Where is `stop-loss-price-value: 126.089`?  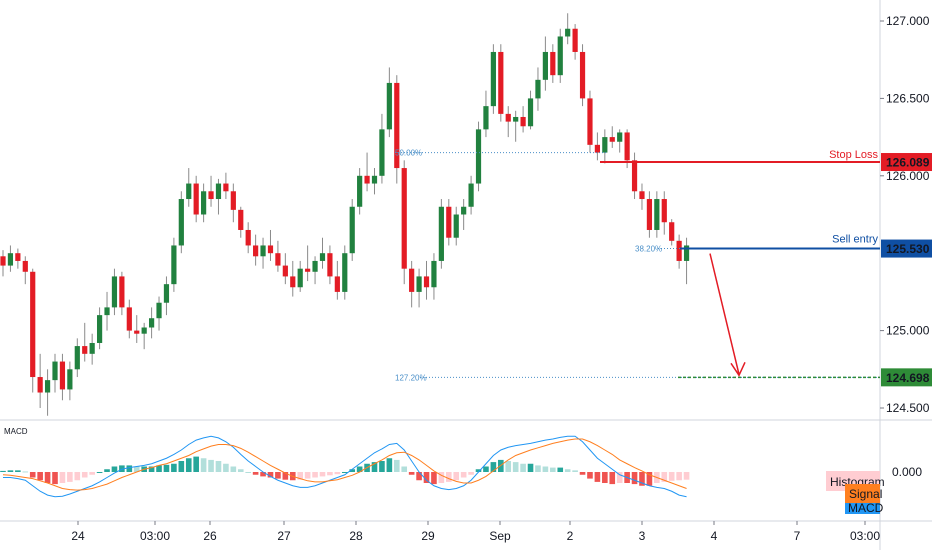 stop-loss-price-value: 126.089 is located at coordinates (908, 163).